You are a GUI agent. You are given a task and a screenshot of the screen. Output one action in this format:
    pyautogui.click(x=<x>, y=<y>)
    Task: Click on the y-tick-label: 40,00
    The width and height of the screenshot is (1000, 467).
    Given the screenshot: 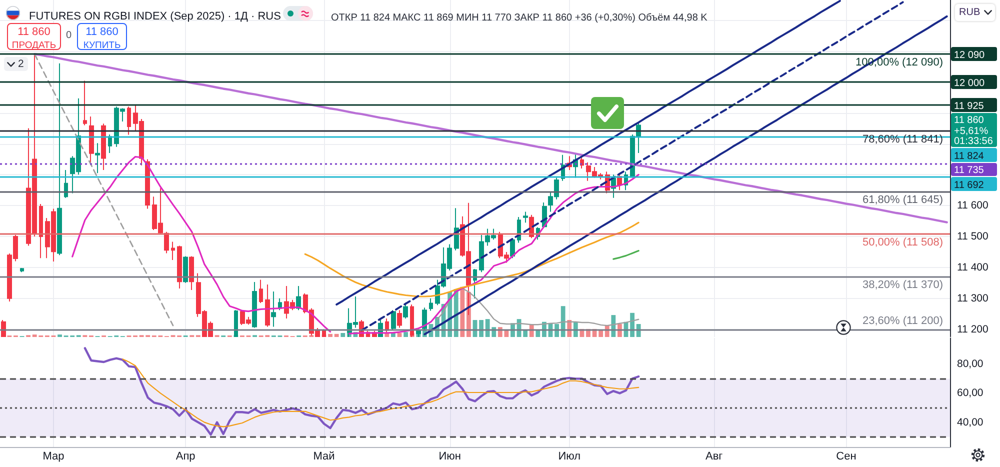 What is the action you would take?
    pyautogui.click(x=970, y=422)
    